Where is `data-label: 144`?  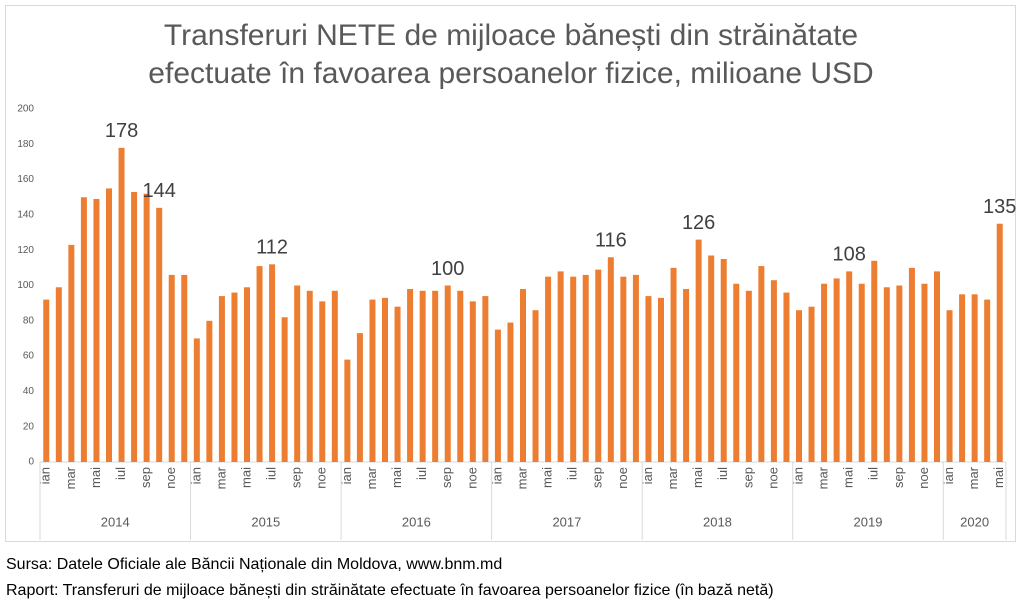
data-label: 144 is located at coordinates (158, 191).